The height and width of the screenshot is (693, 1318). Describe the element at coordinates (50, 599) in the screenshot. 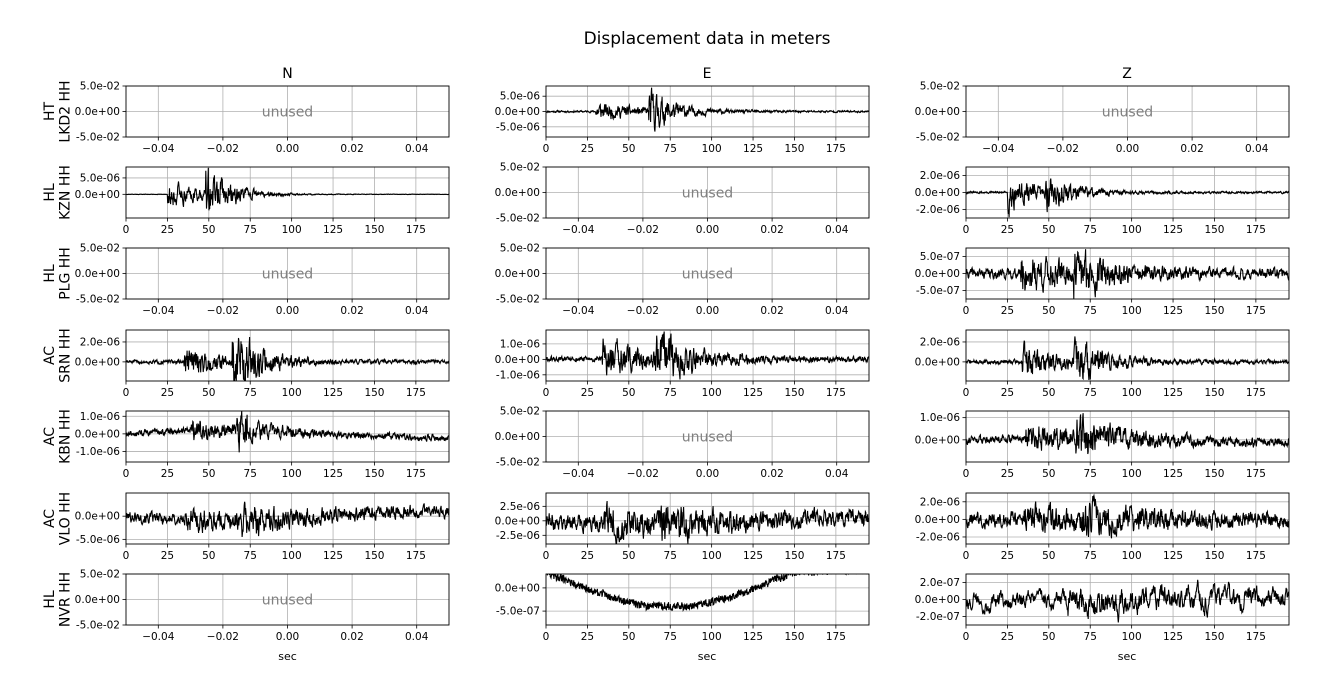

I see `network-code: HL` at that location.